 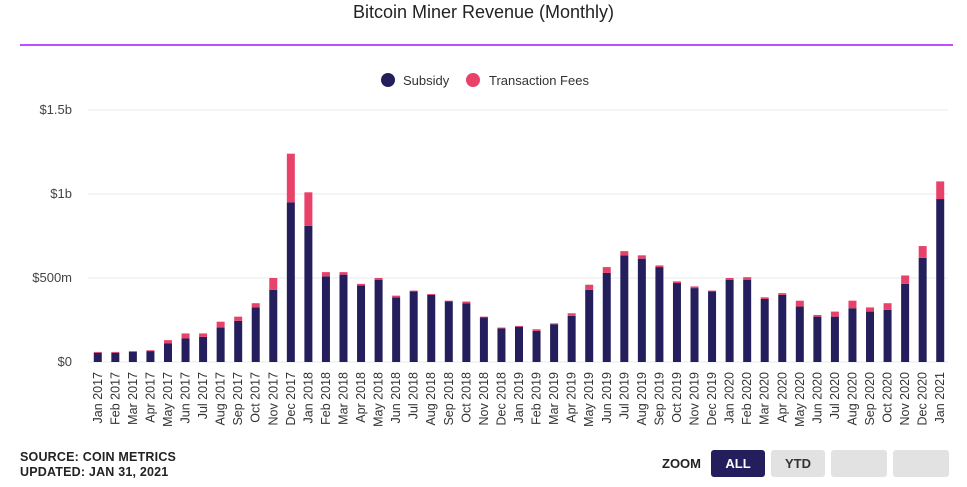 What do you see at coordinates (798, 463) in the screenshot?
I see `zoom-ytd-button: YTD` at bounding box center [798, 463].